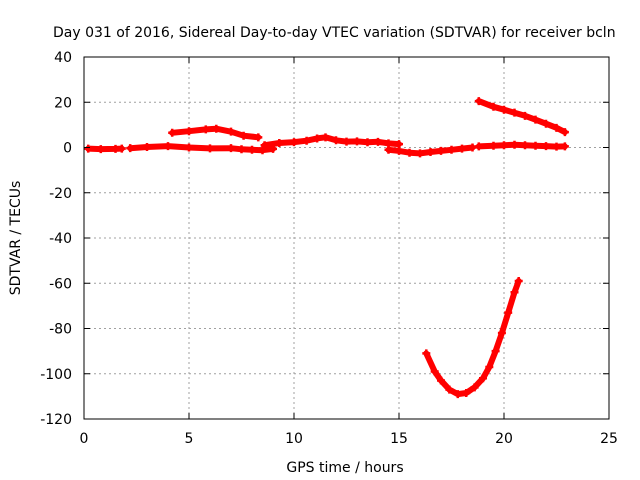 The image size is (640, 480). I want to click on y-tick-label: -80, so click(60, 330).